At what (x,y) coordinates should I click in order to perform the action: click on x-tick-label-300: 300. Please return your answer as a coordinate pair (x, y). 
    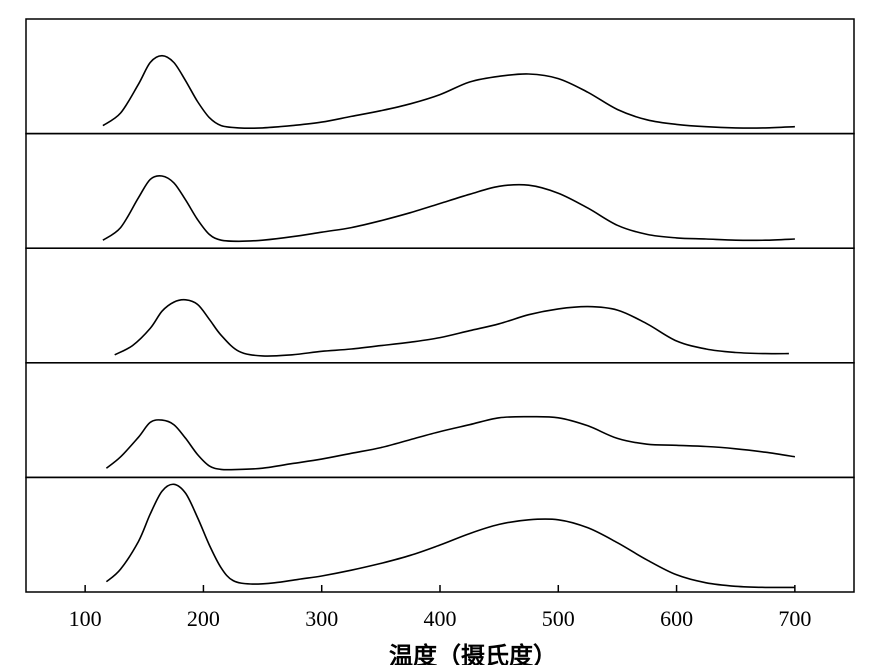
    Looking at the image, I should click on (321, 618).